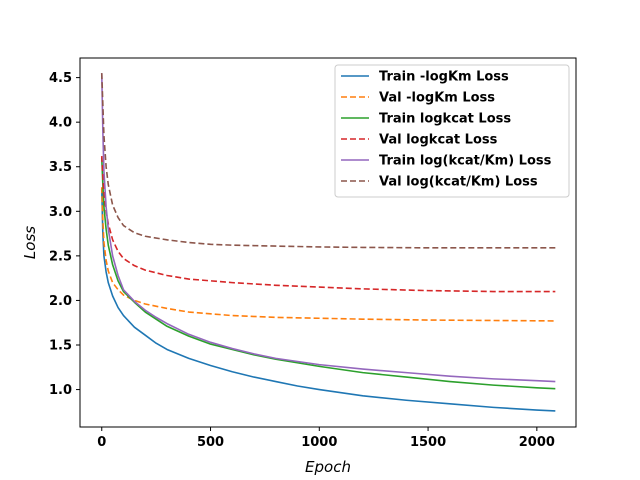 The height and width of the screenshot is (480, 640). I want to click on x-axis: 0 500 1000 1500 2000, so click(326, 438).